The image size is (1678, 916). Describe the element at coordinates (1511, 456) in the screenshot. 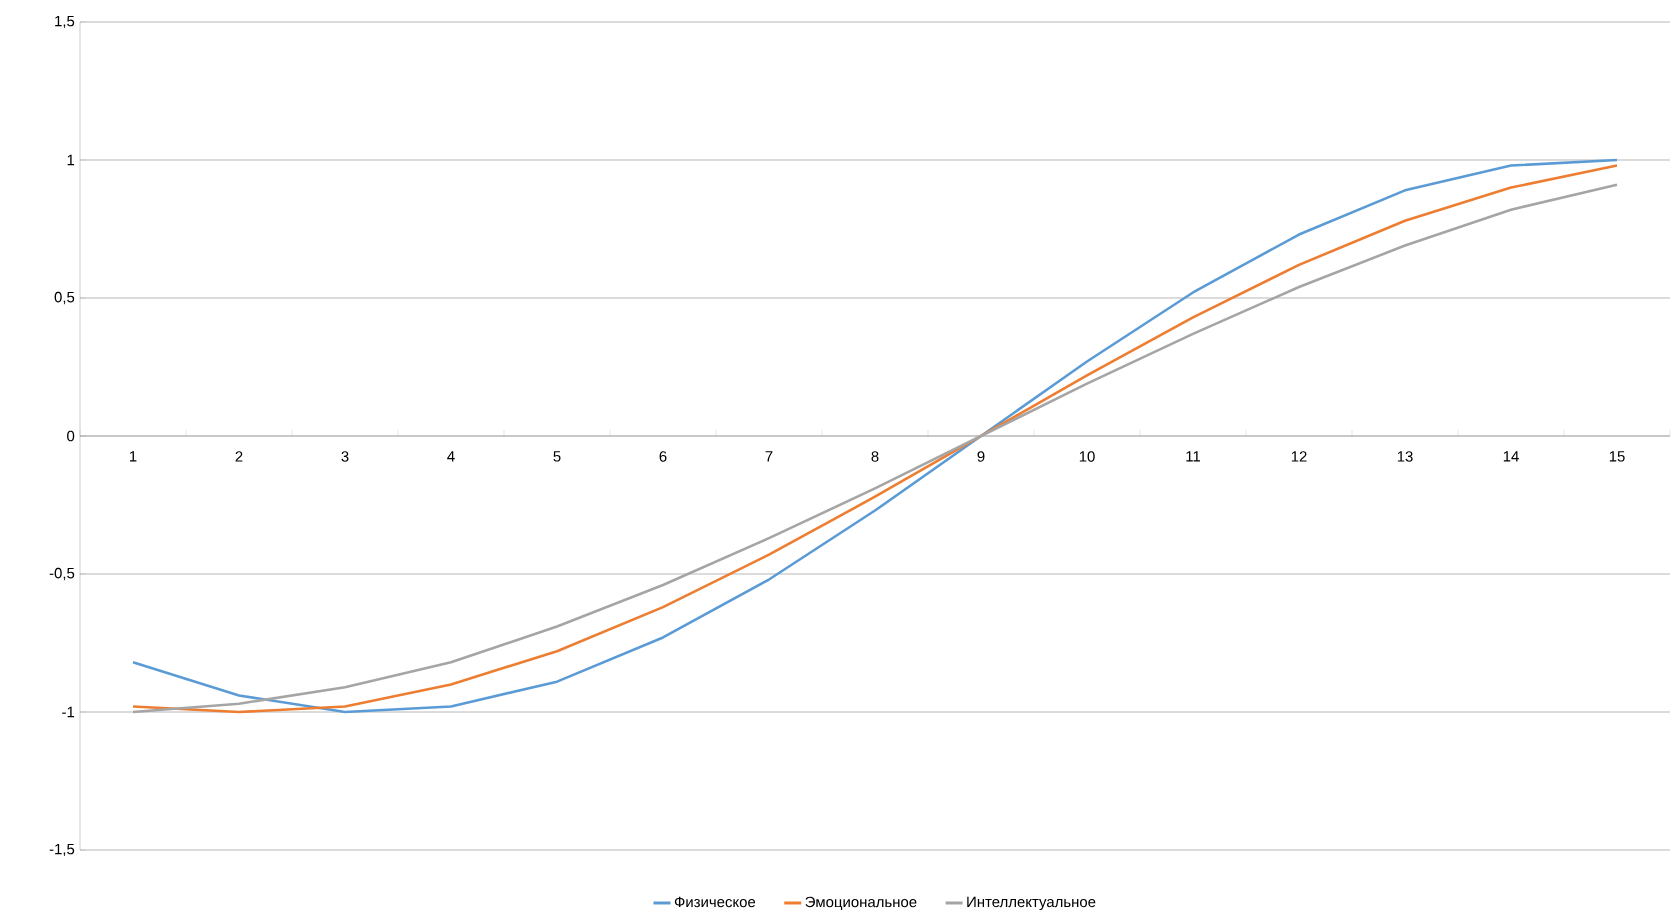

I see `x-tick-label: 14` at that location.